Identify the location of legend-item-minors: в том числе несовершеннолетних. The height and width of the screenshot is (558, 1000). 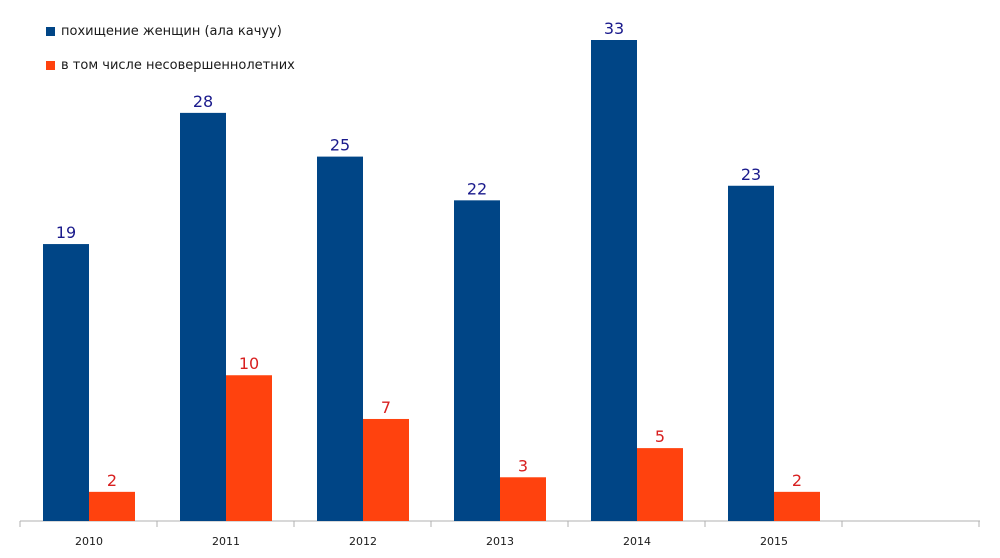
(170, 65).